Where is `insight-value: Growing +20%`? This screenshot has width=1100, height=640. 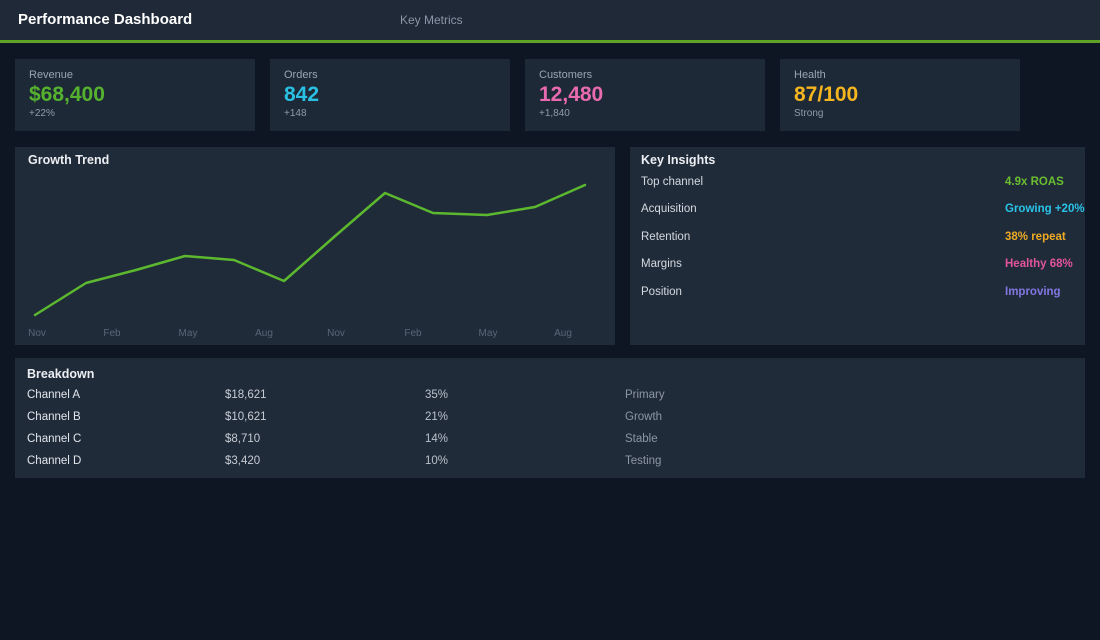
insight-value: Growing +20% is located at coordinates (1045, 209).